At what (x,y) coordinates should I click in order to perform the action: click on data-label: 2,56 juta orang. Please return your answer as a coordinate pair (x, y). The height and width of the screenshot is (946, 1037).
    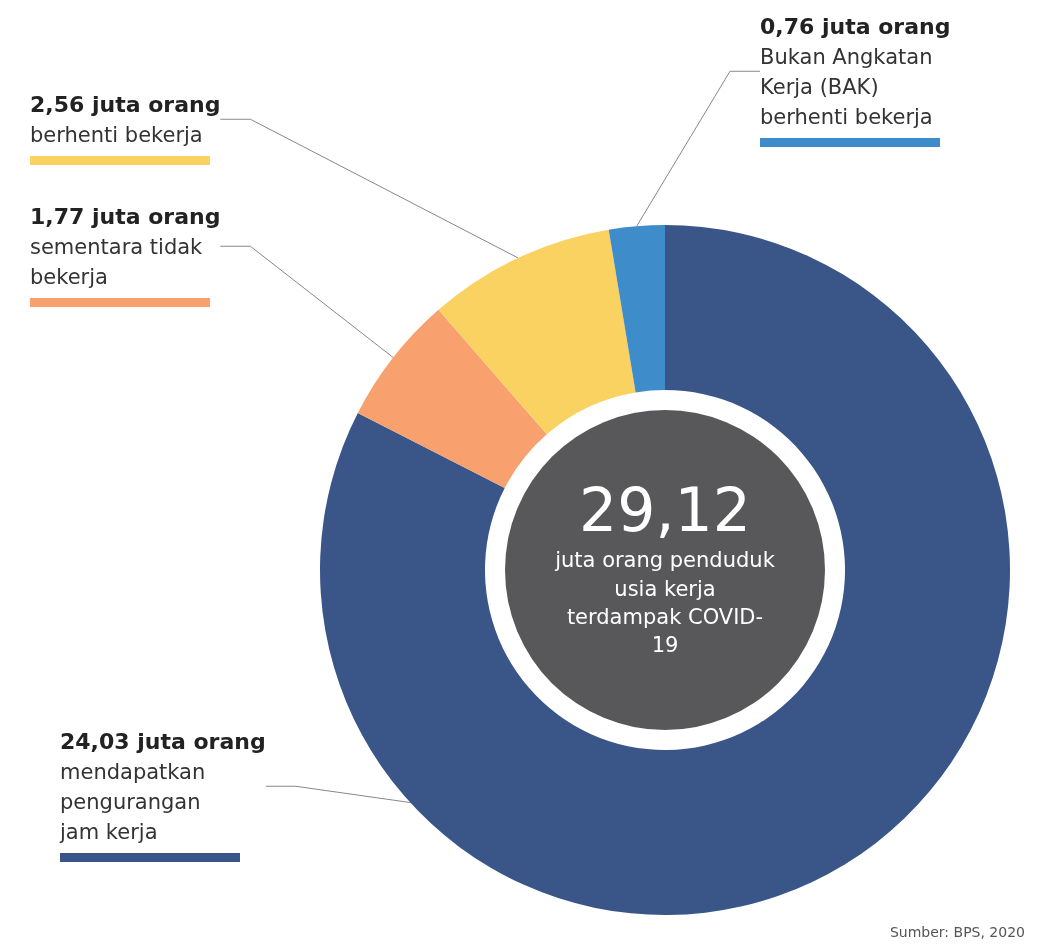
    Looking at the image, I should click on (125, 104).